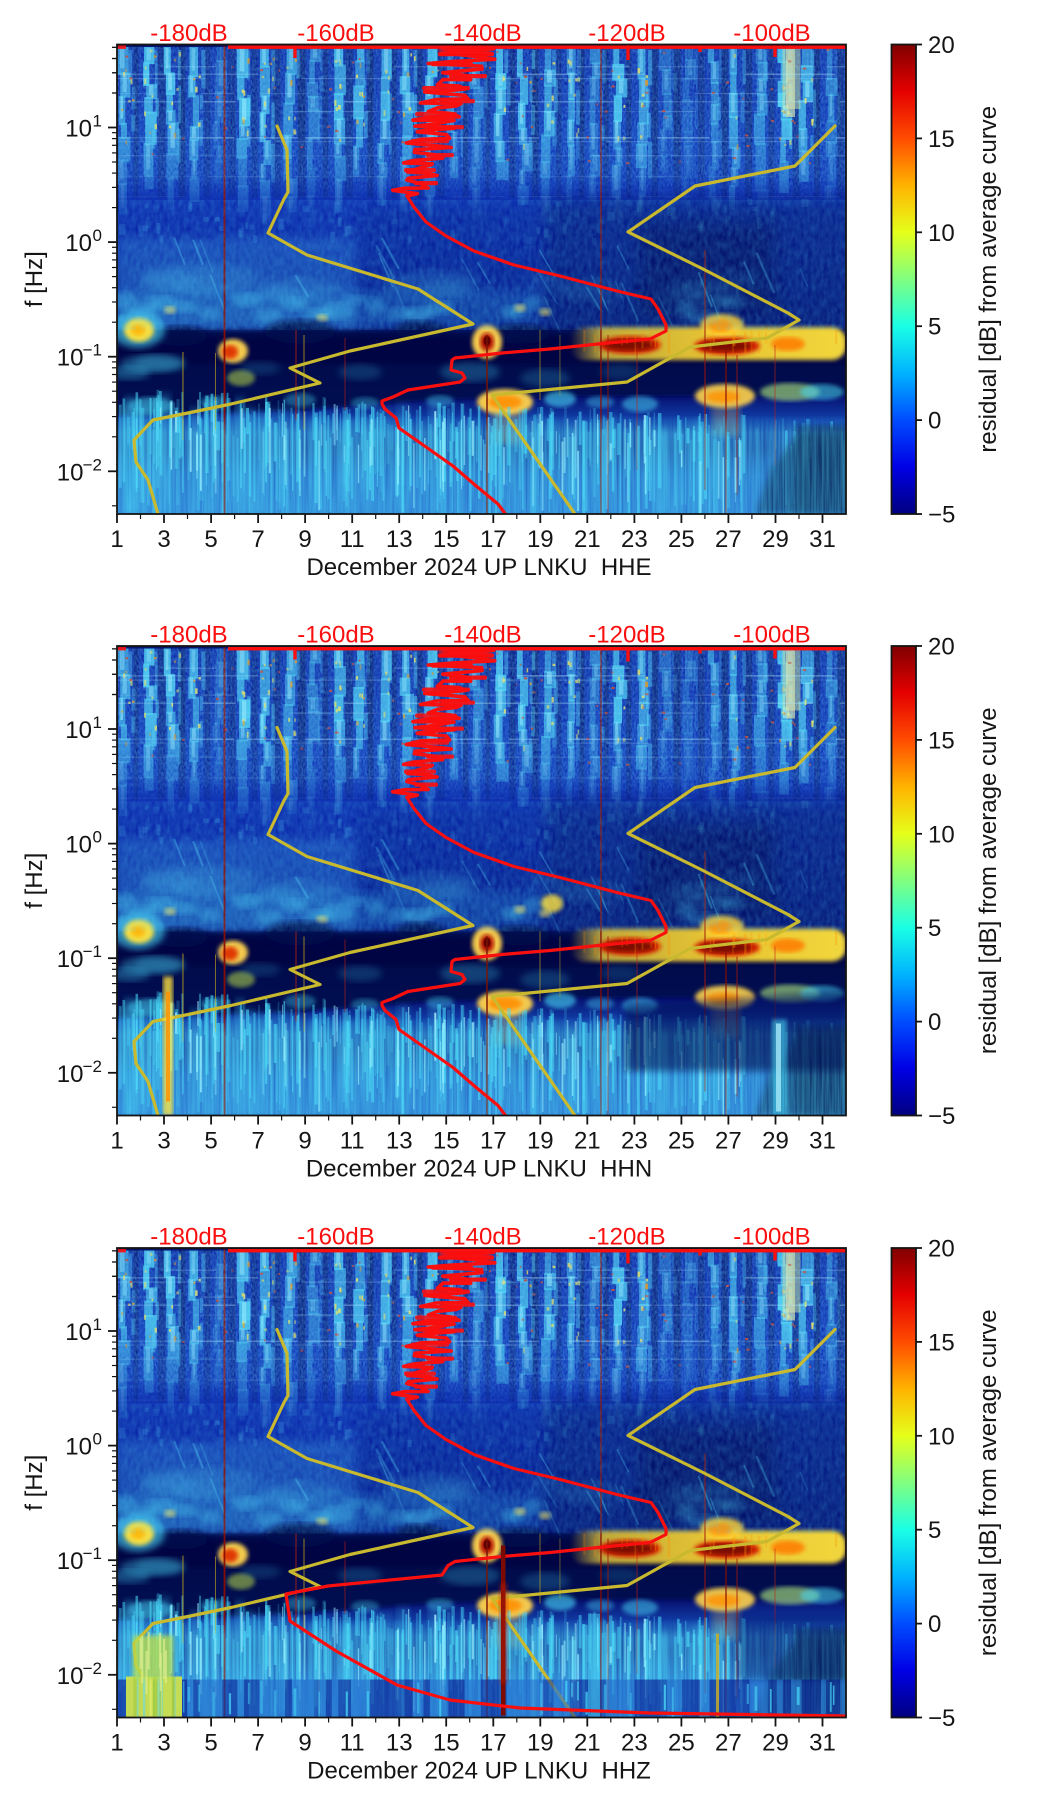 Image resolution: width=1052 pixels, height=1811 pixels. What do you see at coordinates (478, 567) in the screenshot?
I see `svg-text: December 2024 UP LNKU HHE` at bounding box center [478, 567].